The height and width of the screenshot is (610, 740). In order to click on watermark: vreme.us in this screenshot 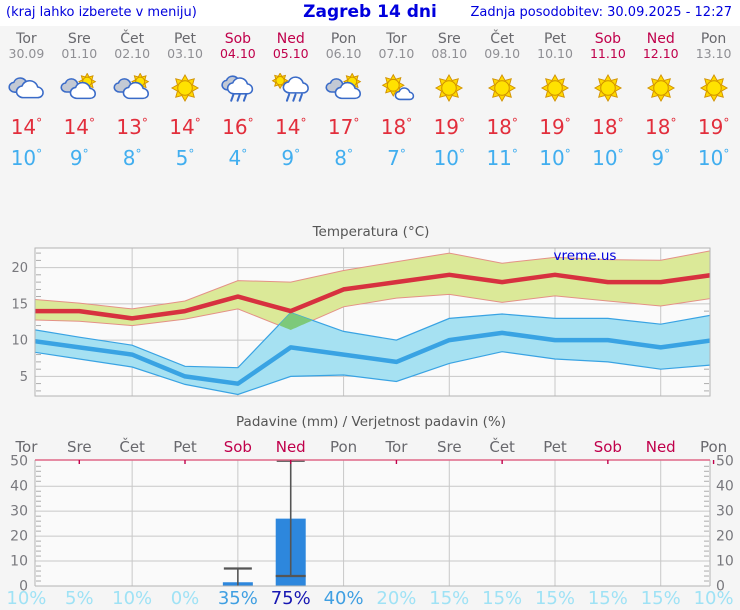, I will do `click(585, 256)`.